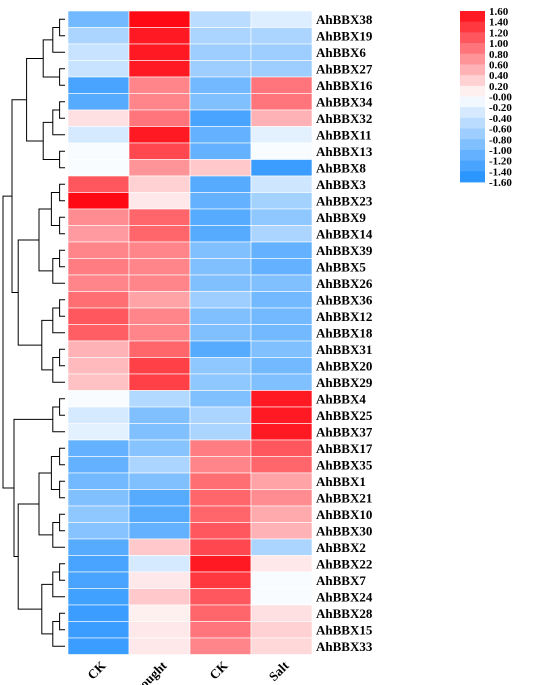 This screenshot has height=685, width=550. Describe the element at coordinates (499, 87) in the screenshot. I see `legend-tick-label: 0.20` at that location.